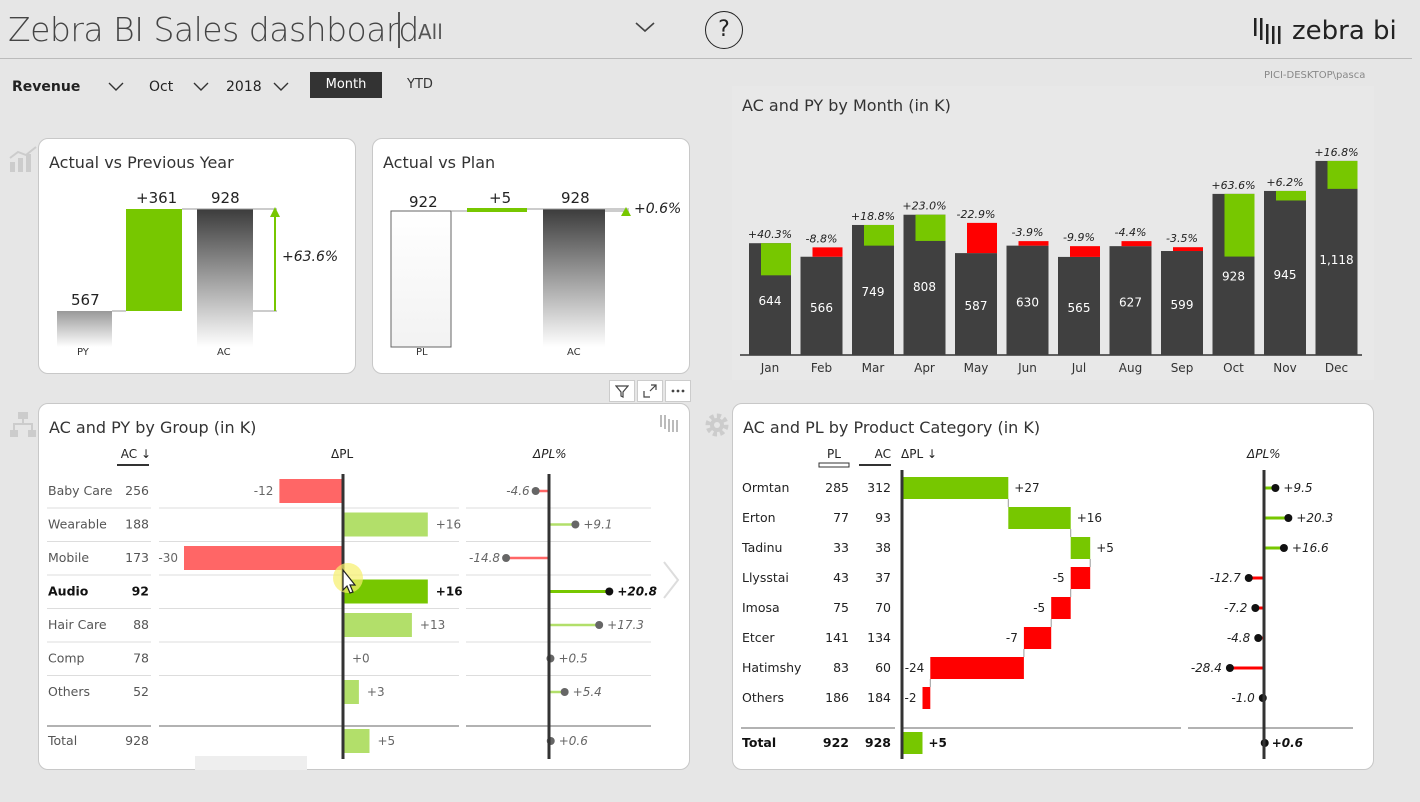  I want to click on row-ac-value: 60, so click(883, 667).